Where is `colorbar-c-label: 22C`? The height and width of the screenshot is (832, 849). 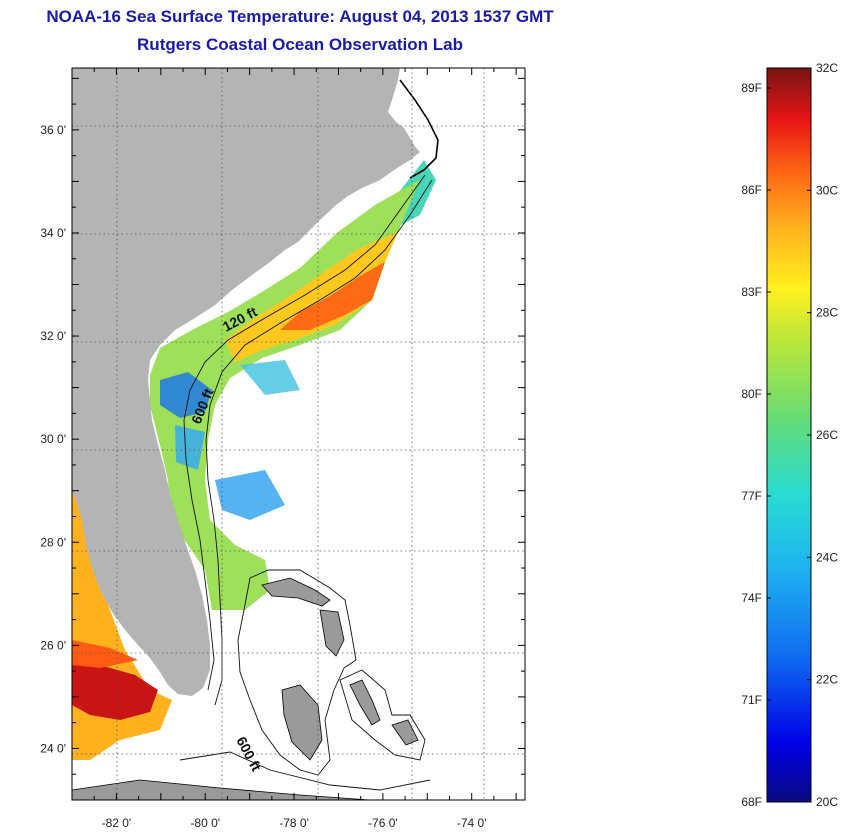 colorbar-c-label: 22C is located at coordinates (827, 680).